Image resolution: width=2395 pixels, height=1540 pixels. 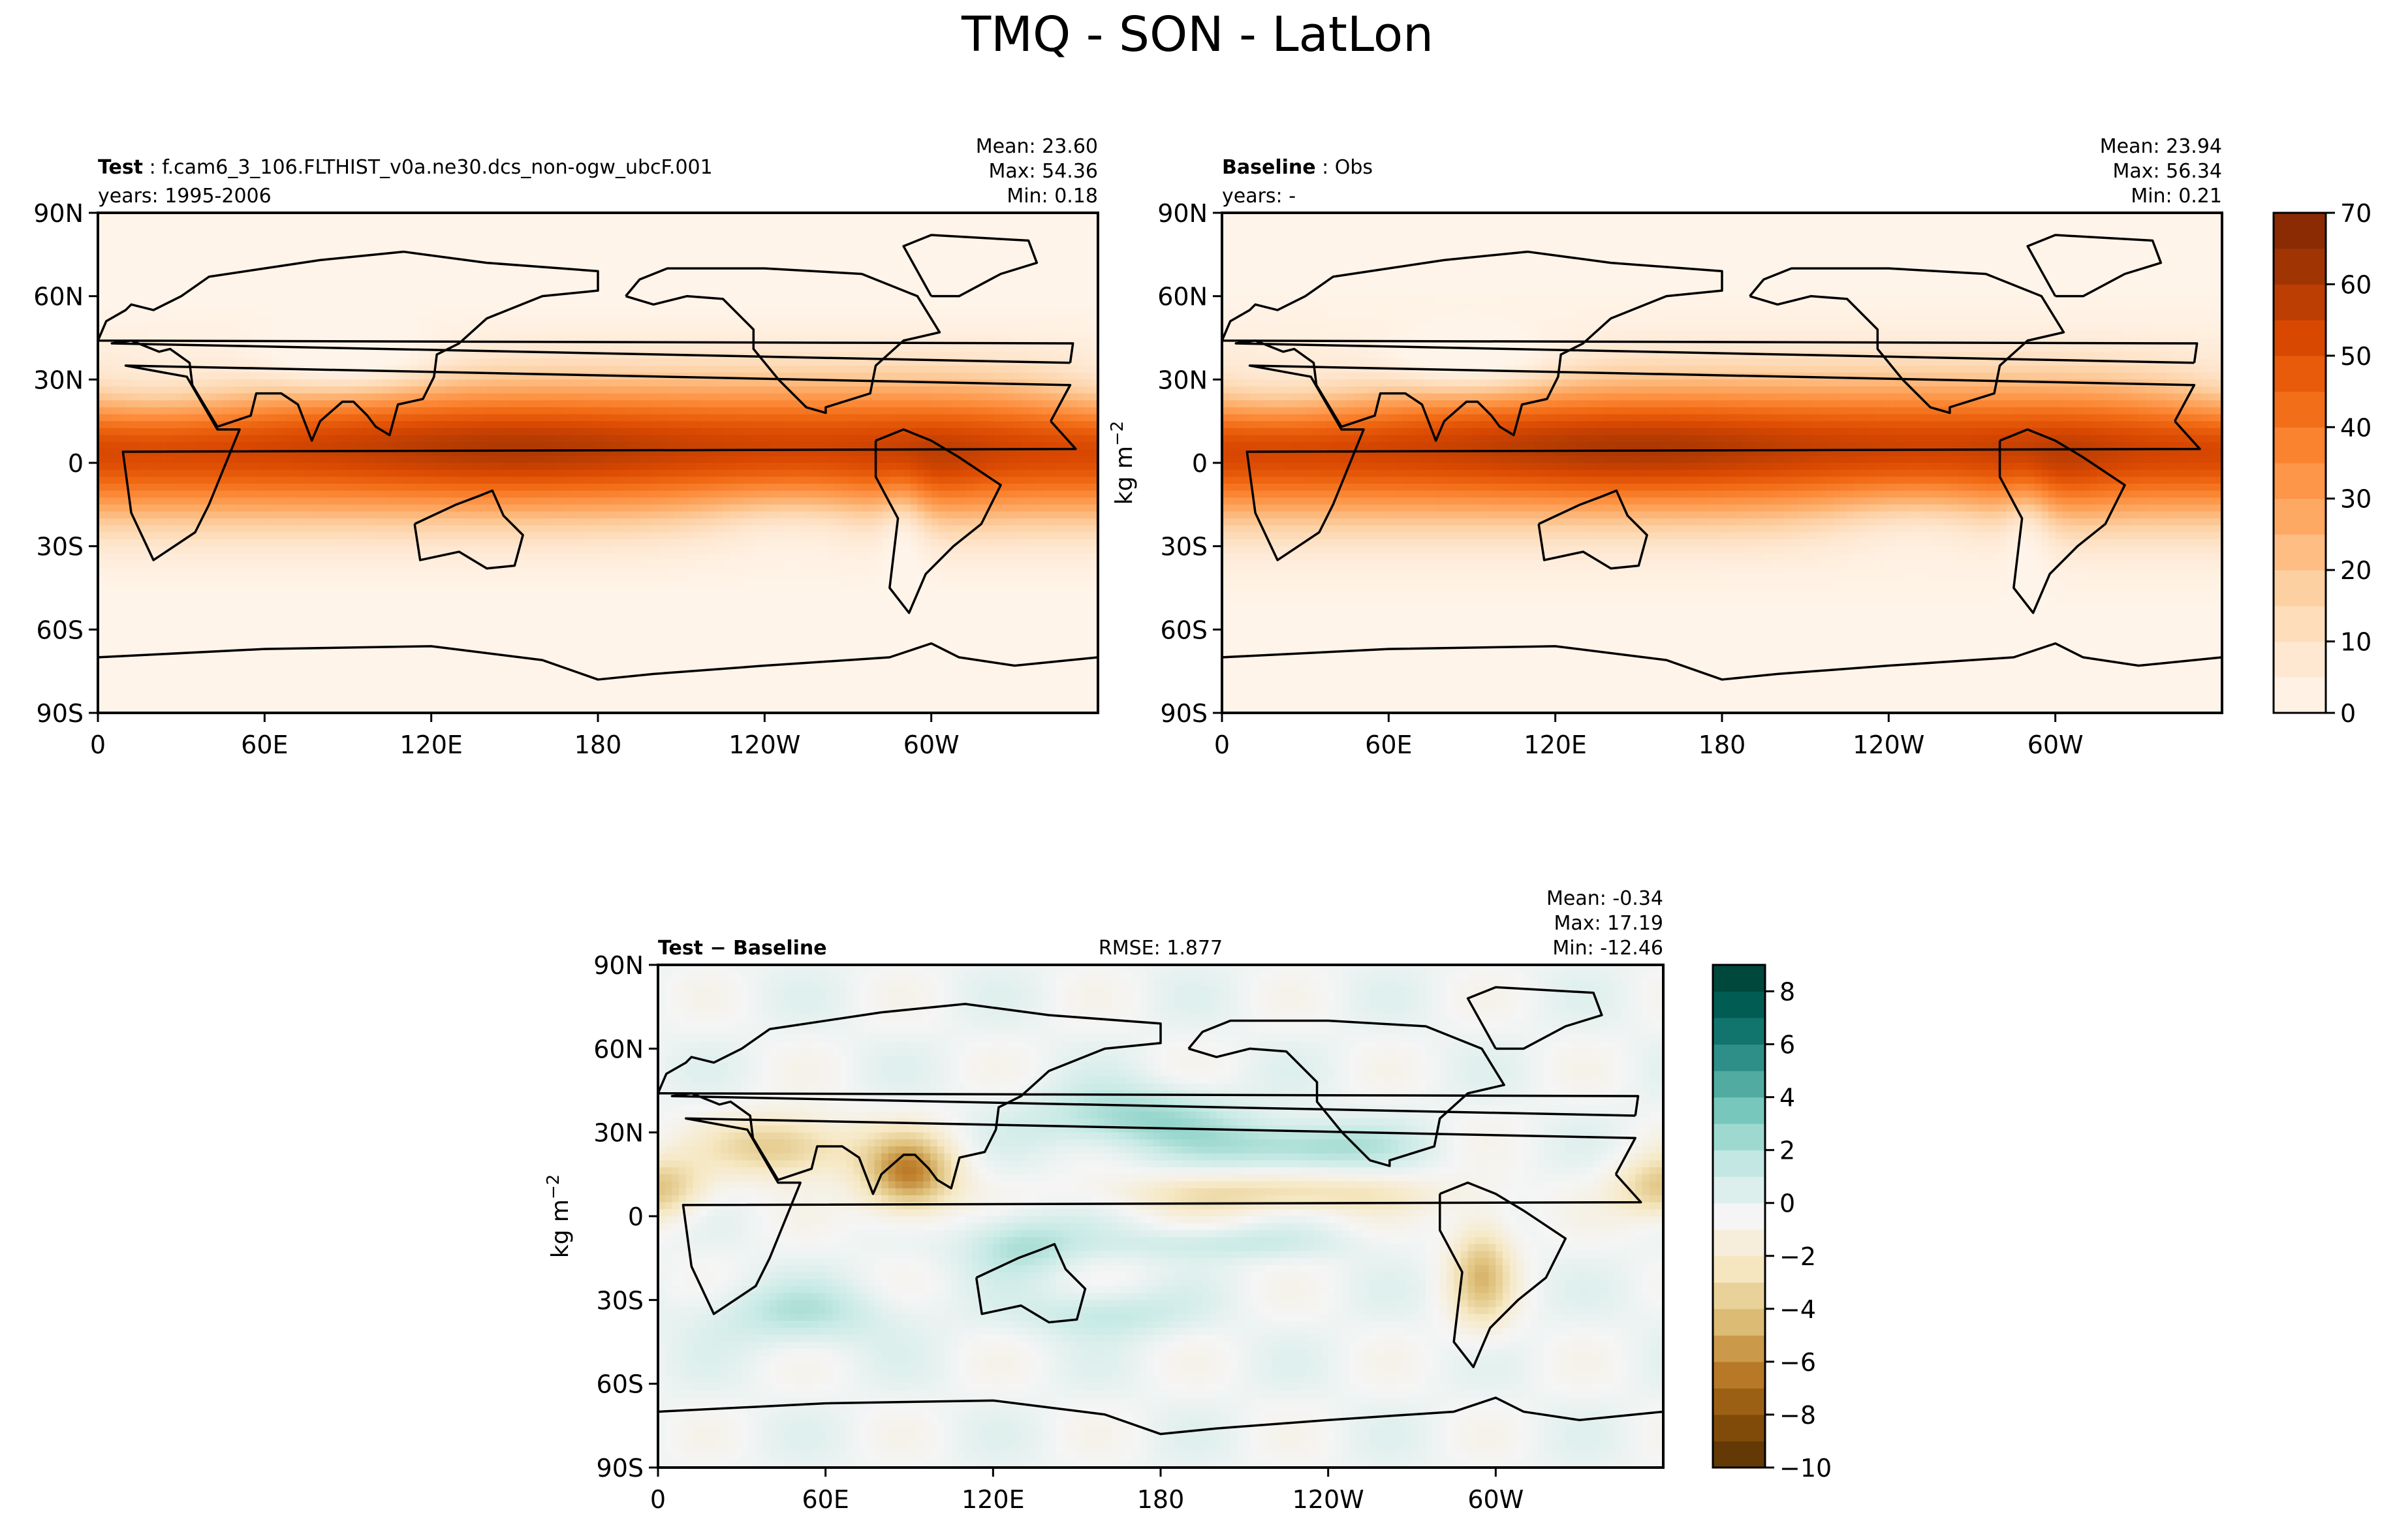 I want to click on test-ytick-label: 60S, so click(x=61, y=630).